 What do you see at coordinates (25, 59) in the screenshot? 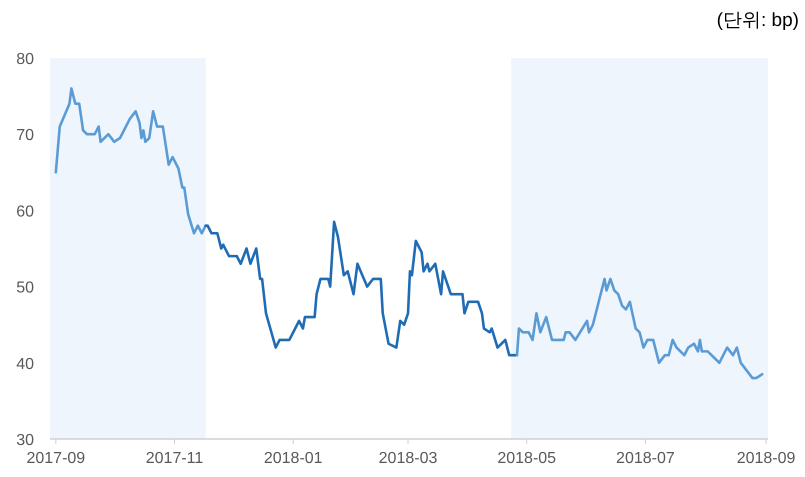
I see `y-tick-label: 80` at bounding box center [25, 59].